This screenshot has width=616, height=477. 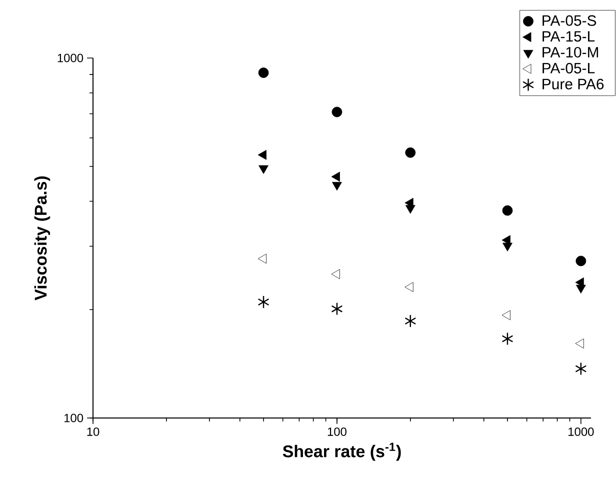 I want to click on y-axis-title: Viscosity (Pa.s), so click(x=42, y=238).